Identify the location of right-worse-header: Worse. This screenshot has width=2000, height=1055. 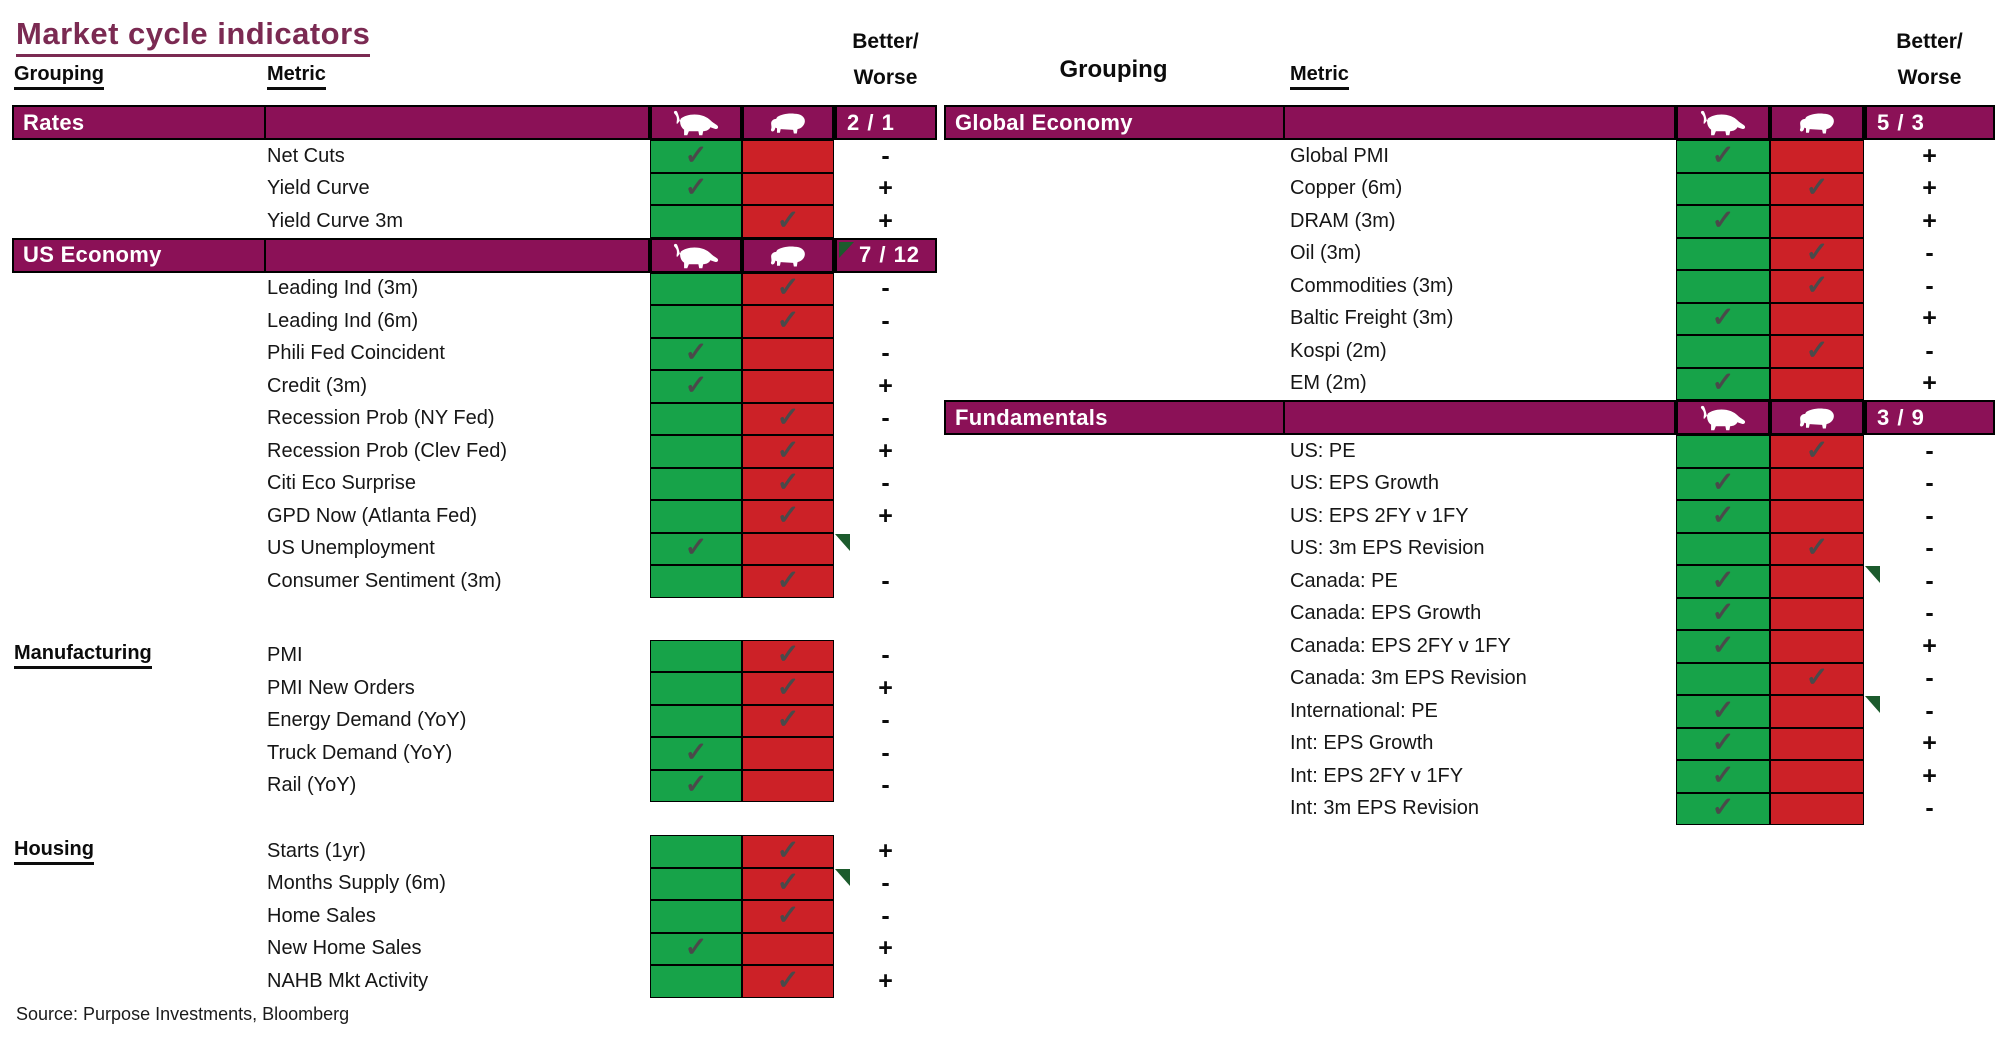
(1929, 78).